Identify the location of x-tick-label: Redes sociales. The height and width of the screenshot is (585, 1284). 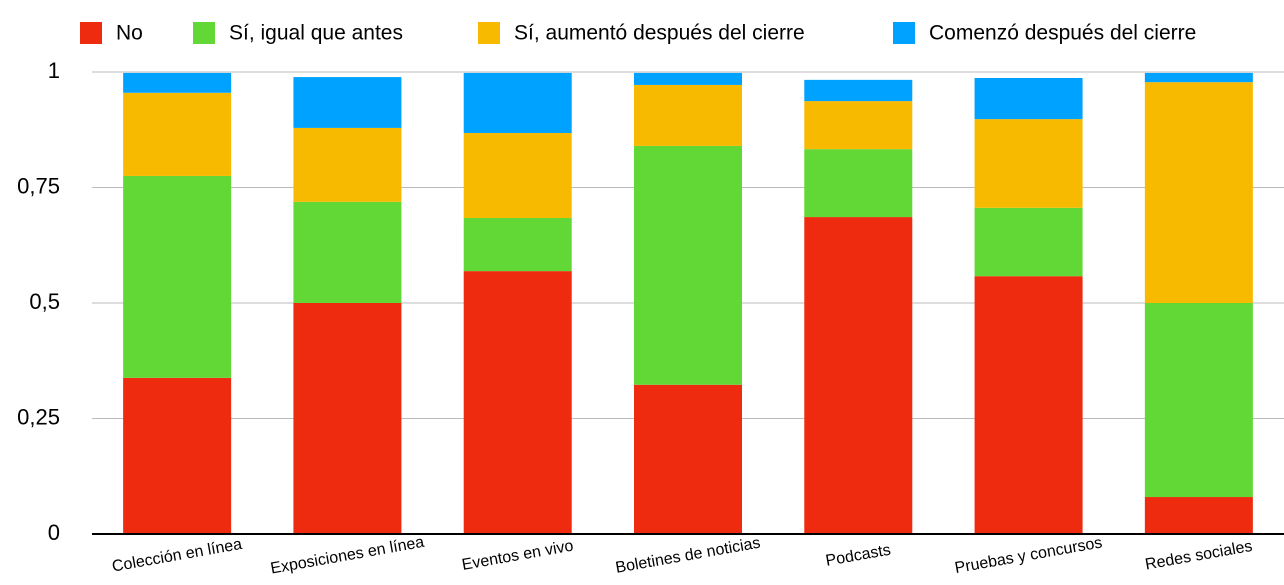
(1199, 556).